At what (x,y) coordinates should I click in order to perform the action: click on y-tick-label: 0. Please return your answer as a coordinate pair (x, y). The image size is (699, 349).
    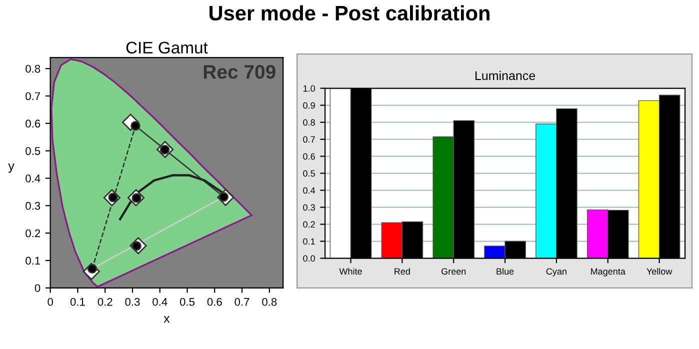
    Looking at the image, I should click on (37, 288).